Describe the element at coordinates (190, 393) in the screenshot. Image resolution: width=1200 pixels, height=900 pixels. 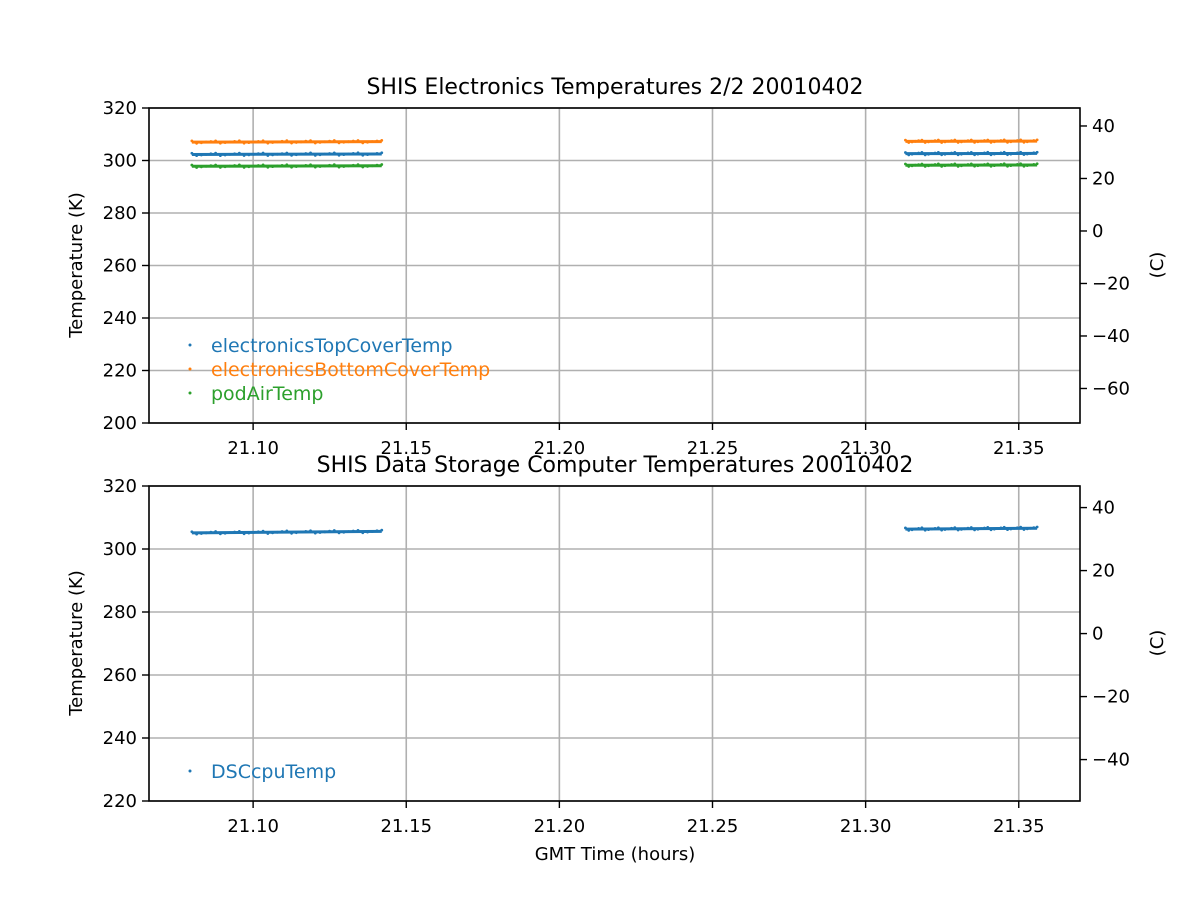
I see `legend-marker` at that location.